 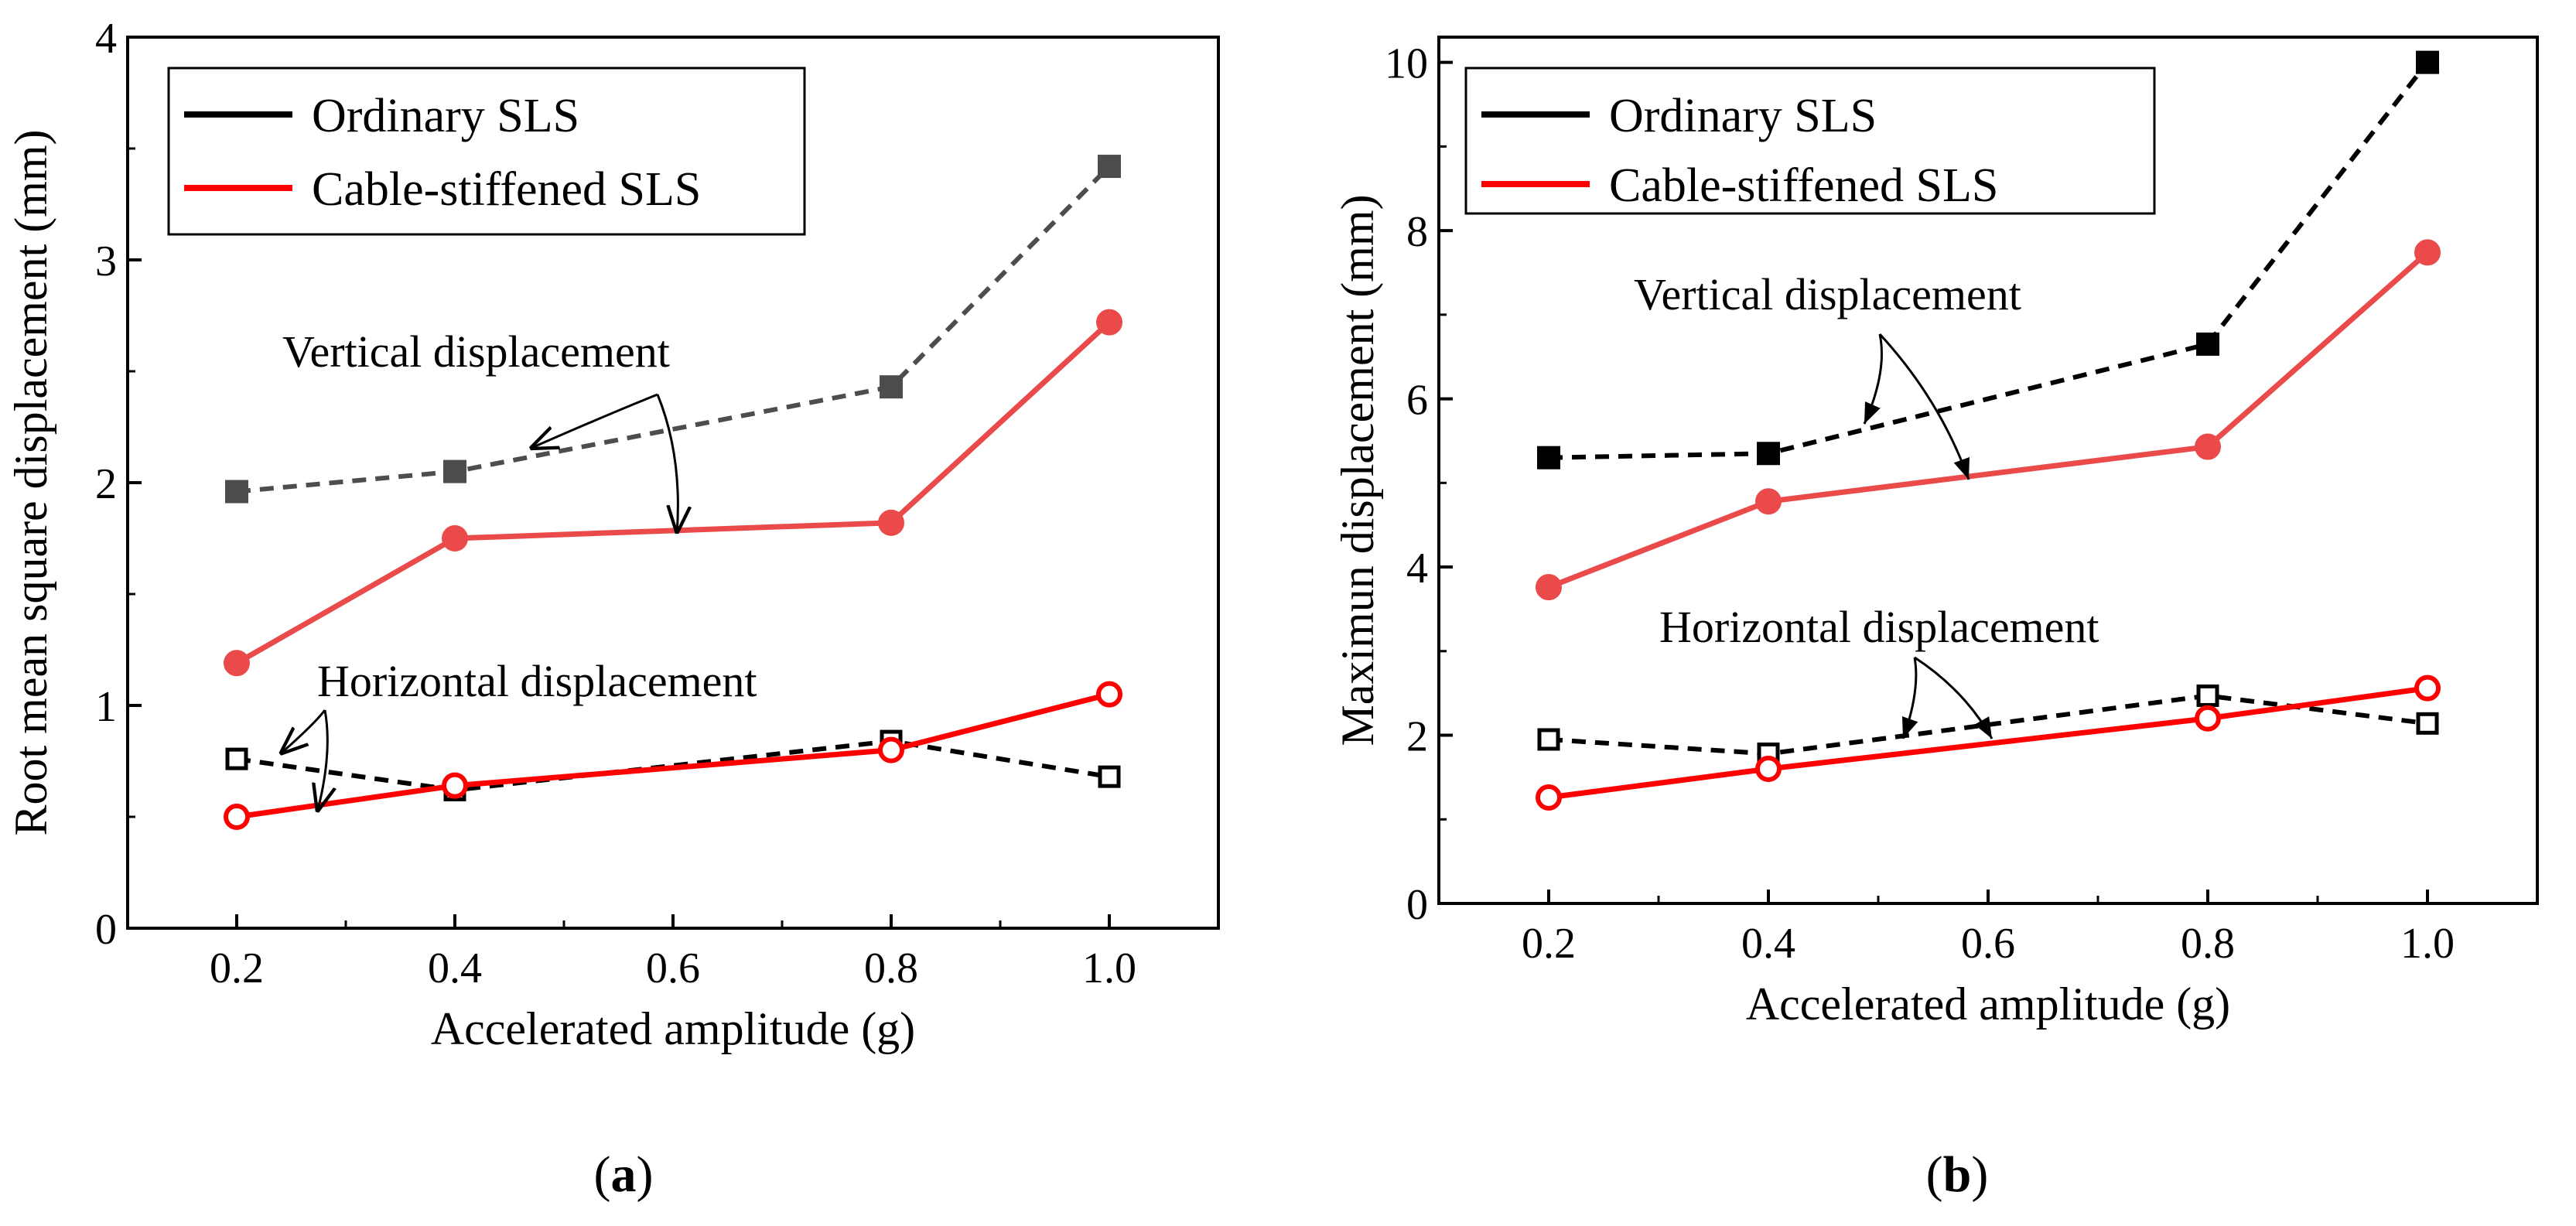 What do you see at coordinates (1417, 401) in the screenshot?
I see `y-tick-label: 6` at bounding box center [1417, 401].